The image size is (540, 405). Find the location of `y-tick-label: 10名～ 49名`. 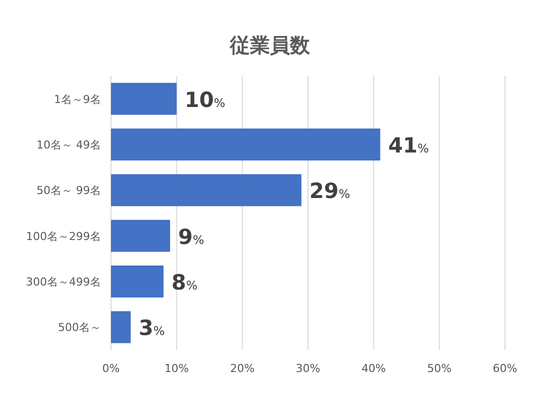

y-tick-label: 10名～ 49名 is located at coordinates (68, 145).